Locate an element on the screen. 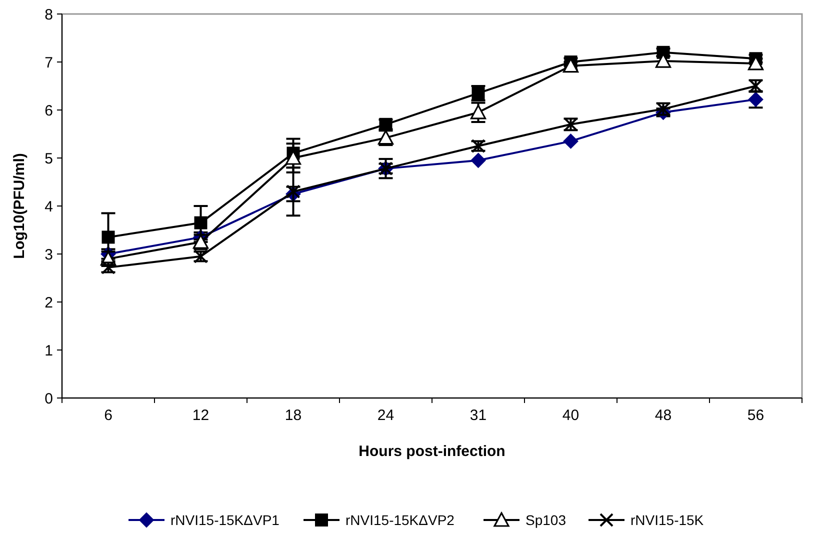 The width and height of the screenshot is (837, 550). y-tick-label: 8 is located at coordinates (48, 15).